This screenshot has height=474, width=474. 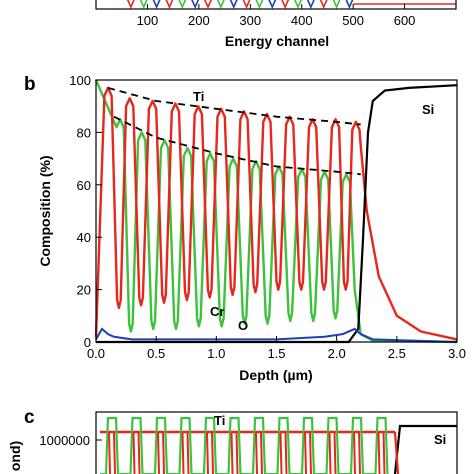 What do you see at coordinates (29, 417) in the screenshot?
I see `panel-c-letter: c` at bounding box center [29, 417].